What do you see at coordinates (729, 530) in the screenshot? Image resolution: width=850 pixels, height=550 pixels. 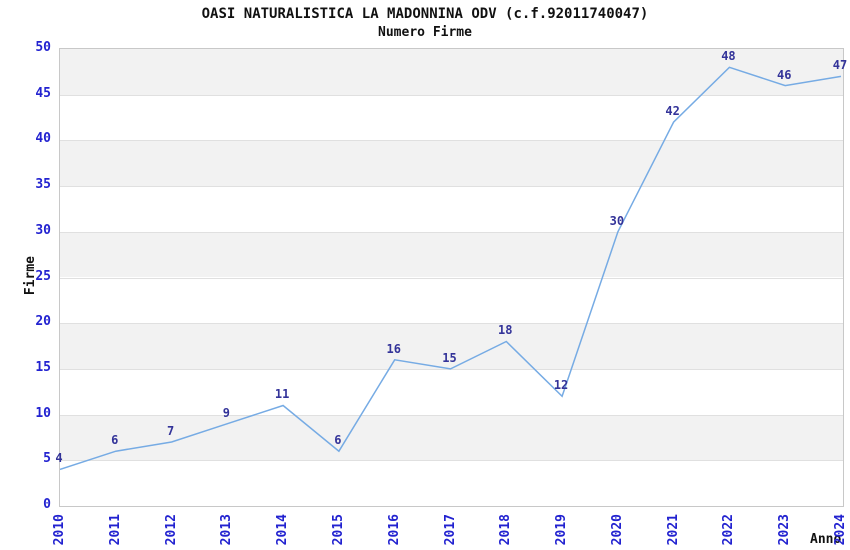 I see `x-tick-label: 2022` at bounding box center [729, 530].